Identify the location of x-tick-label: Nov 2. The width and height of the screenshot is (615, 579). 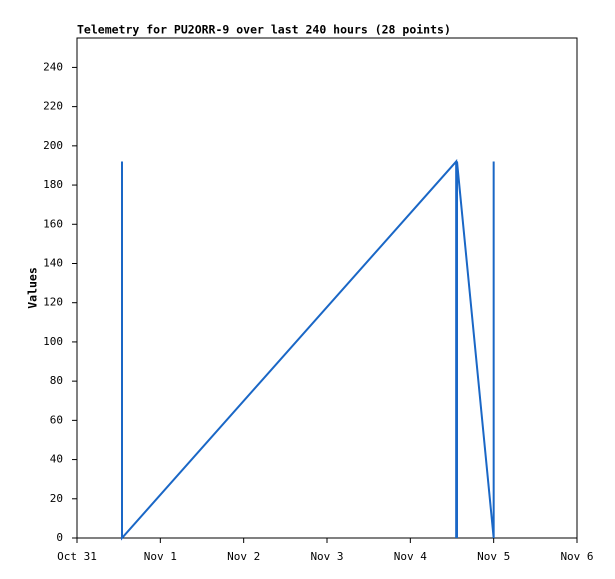
(243, 556).